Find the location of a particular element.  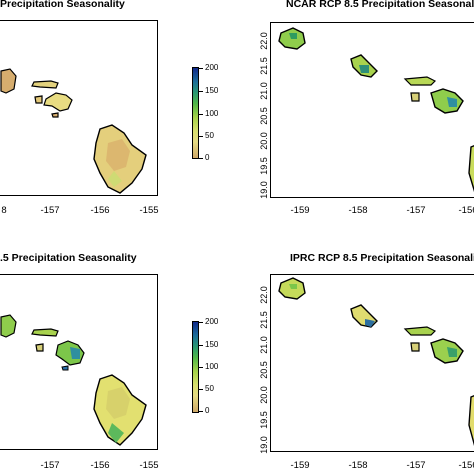

panel-title: .5 Precipitation Seasonality is located at coordinates (68, 258).